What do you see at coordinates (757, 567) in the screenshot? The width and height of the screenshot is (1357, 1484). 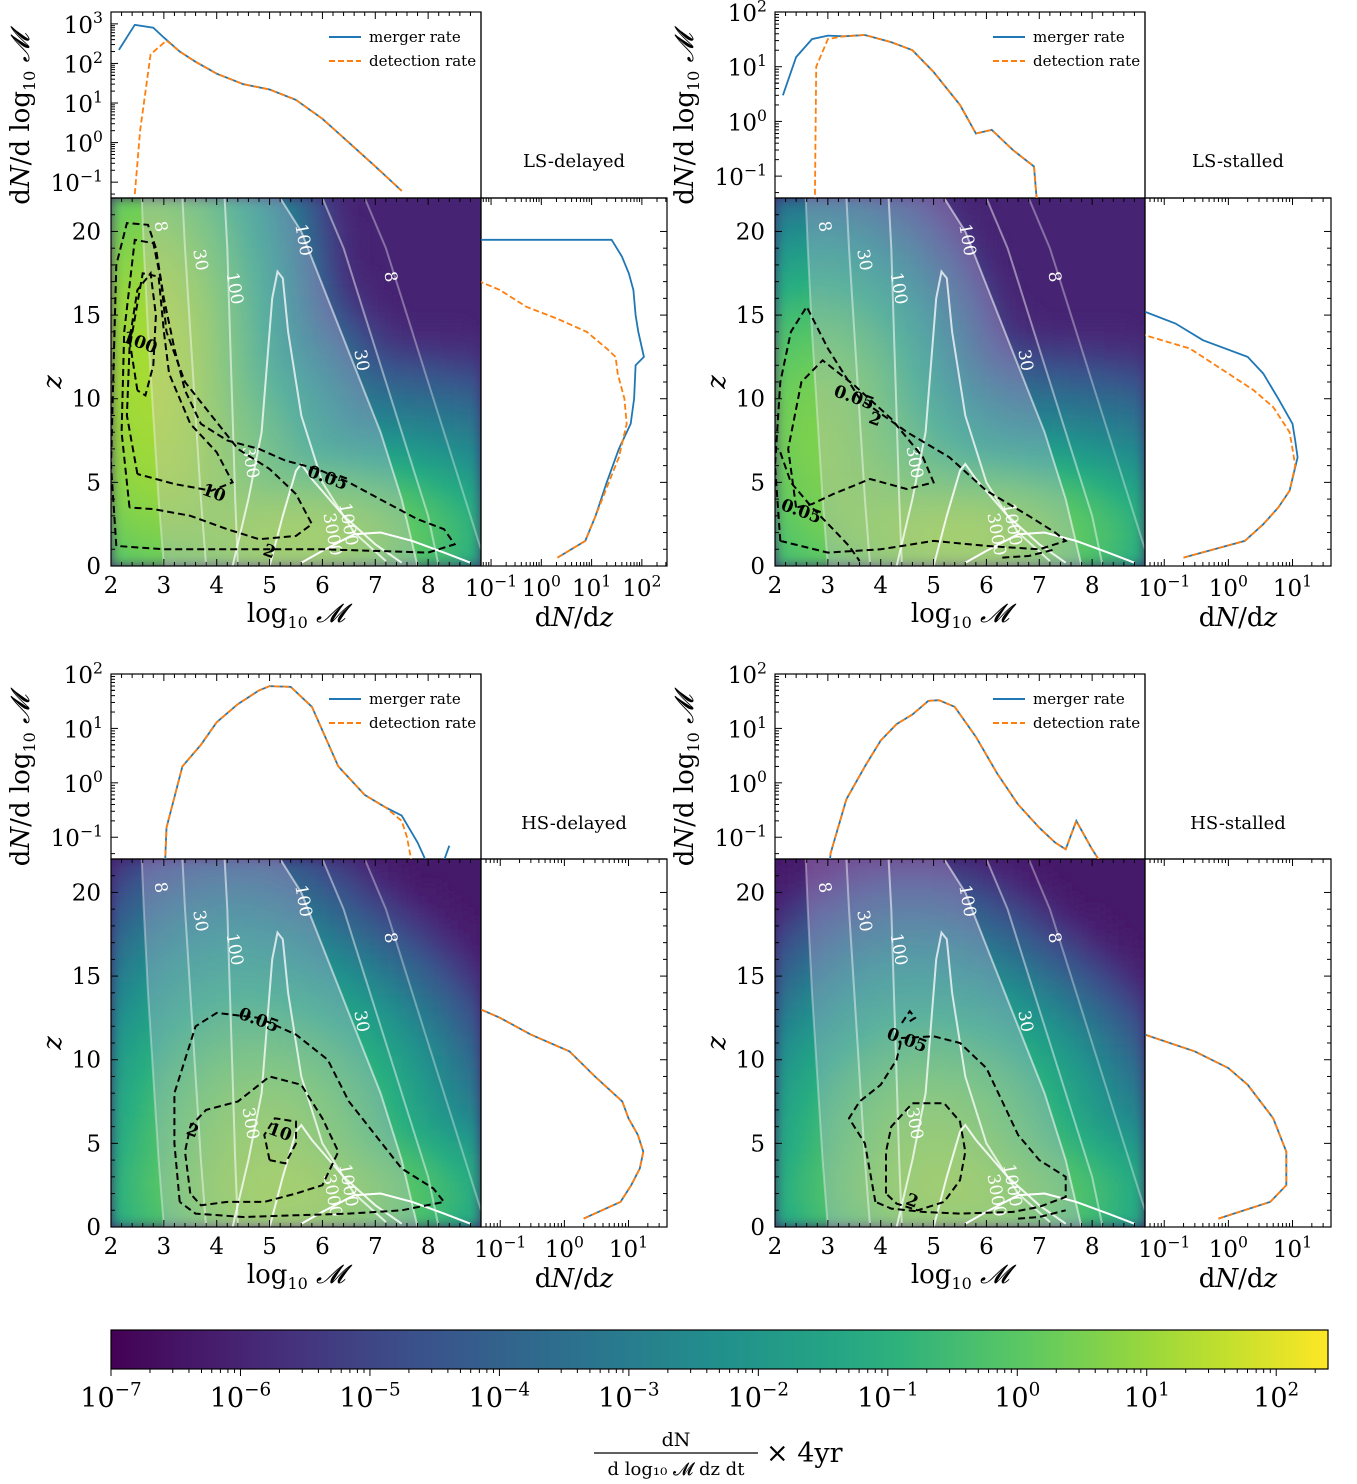 I see `z-tick-label: 0` at bounding box center [757, 567].